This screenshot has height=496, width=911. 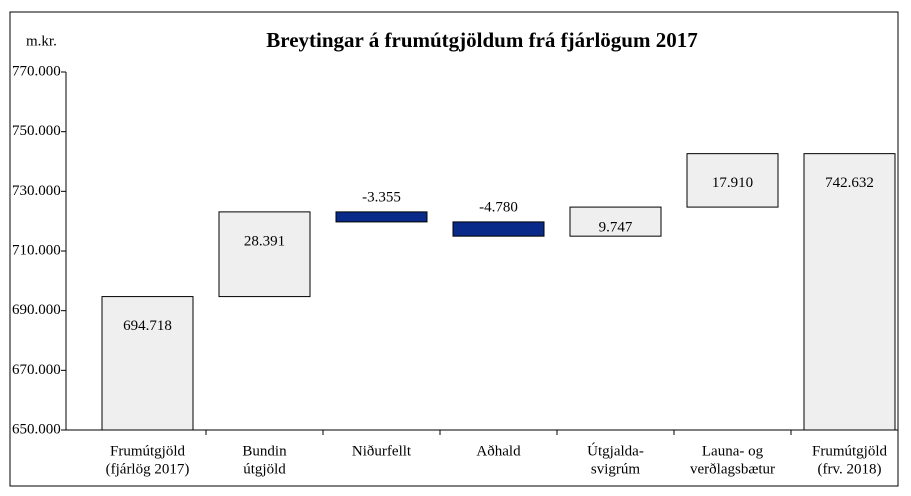 What do you see at coordinates (36, 71) in the screenshot?
I see `y-tick-label: 770.000` at bounding box center [36, 71].